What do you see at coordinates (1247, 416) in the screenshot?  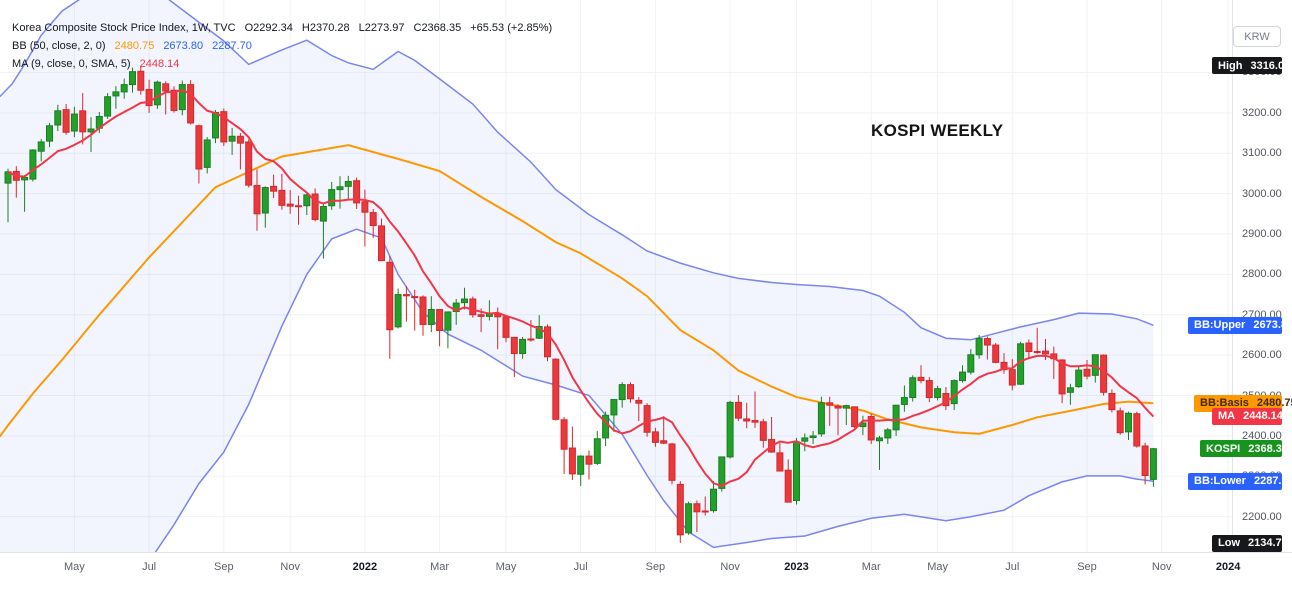 I see `price-label-ma: MA 2448.14` at bounding box center [1247, 416].